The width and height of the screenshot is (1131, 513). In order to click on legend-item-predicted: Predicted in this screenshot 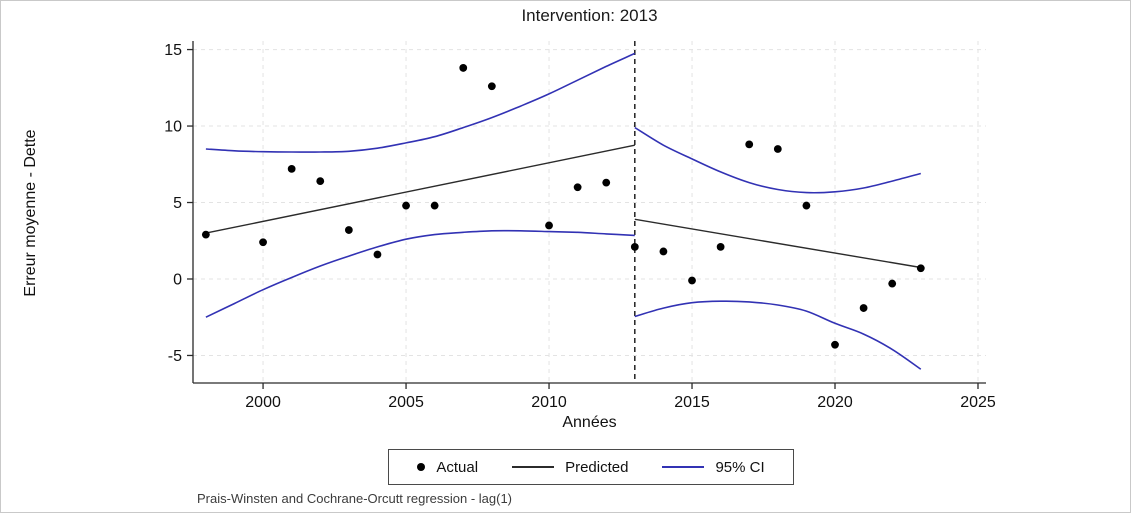, I will do `click(570, 467)`.